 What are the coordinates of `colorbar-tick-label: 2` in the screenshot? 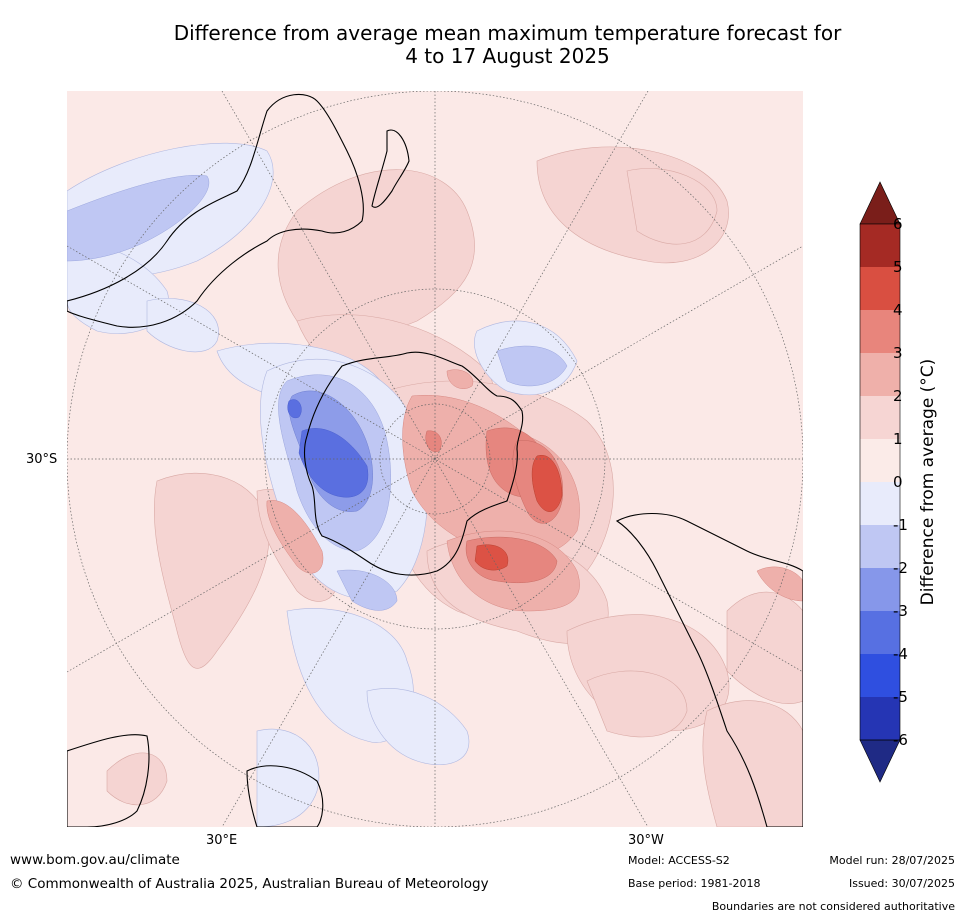 It's located at (898, 396).